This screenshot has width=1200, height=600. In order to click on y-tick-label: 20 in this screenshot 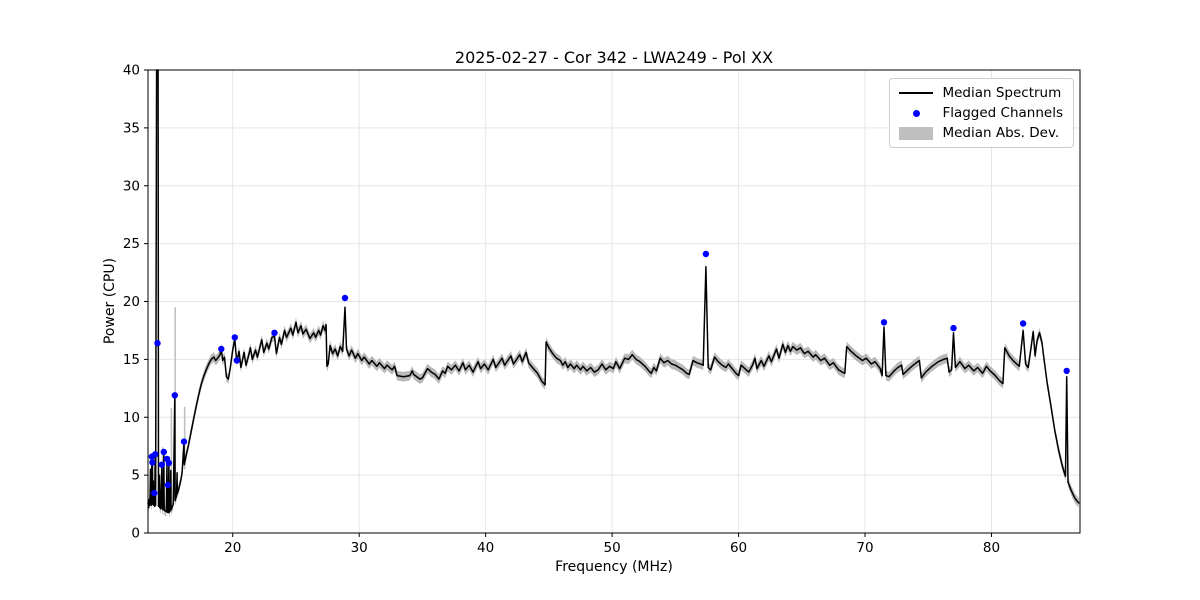, I will do `click(131, 302)`.